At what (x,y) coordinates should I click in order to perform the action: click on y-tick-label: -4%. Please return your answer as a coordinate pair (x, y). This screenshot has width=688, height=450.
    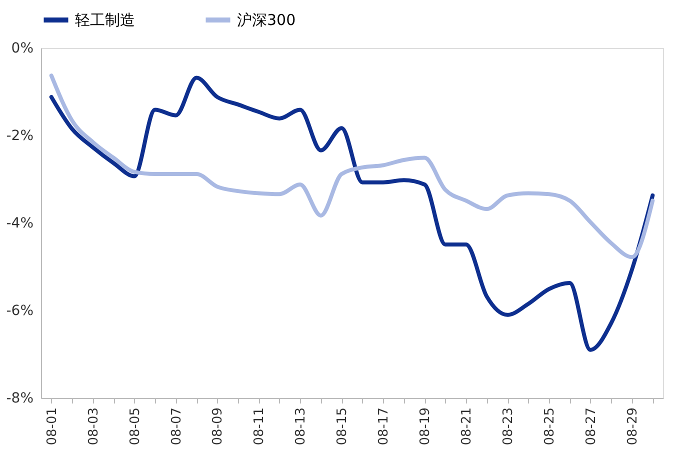
    Looking at the image, I should click on (20, 224).